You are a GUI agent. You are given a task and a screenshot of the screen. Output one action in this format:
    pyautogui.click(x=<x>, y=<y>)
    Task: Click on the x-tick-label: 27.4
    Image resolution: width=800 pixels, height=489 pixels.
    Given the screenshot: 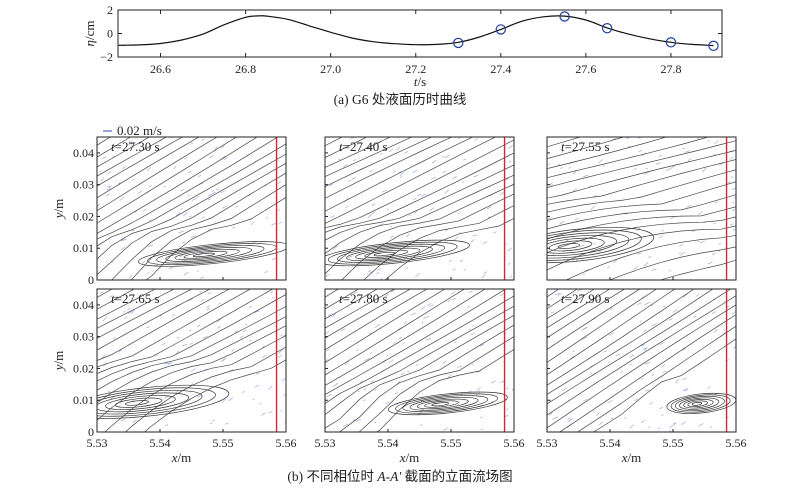 What is the action you would take?
    pyautogui.click(x=500, y=69)
    